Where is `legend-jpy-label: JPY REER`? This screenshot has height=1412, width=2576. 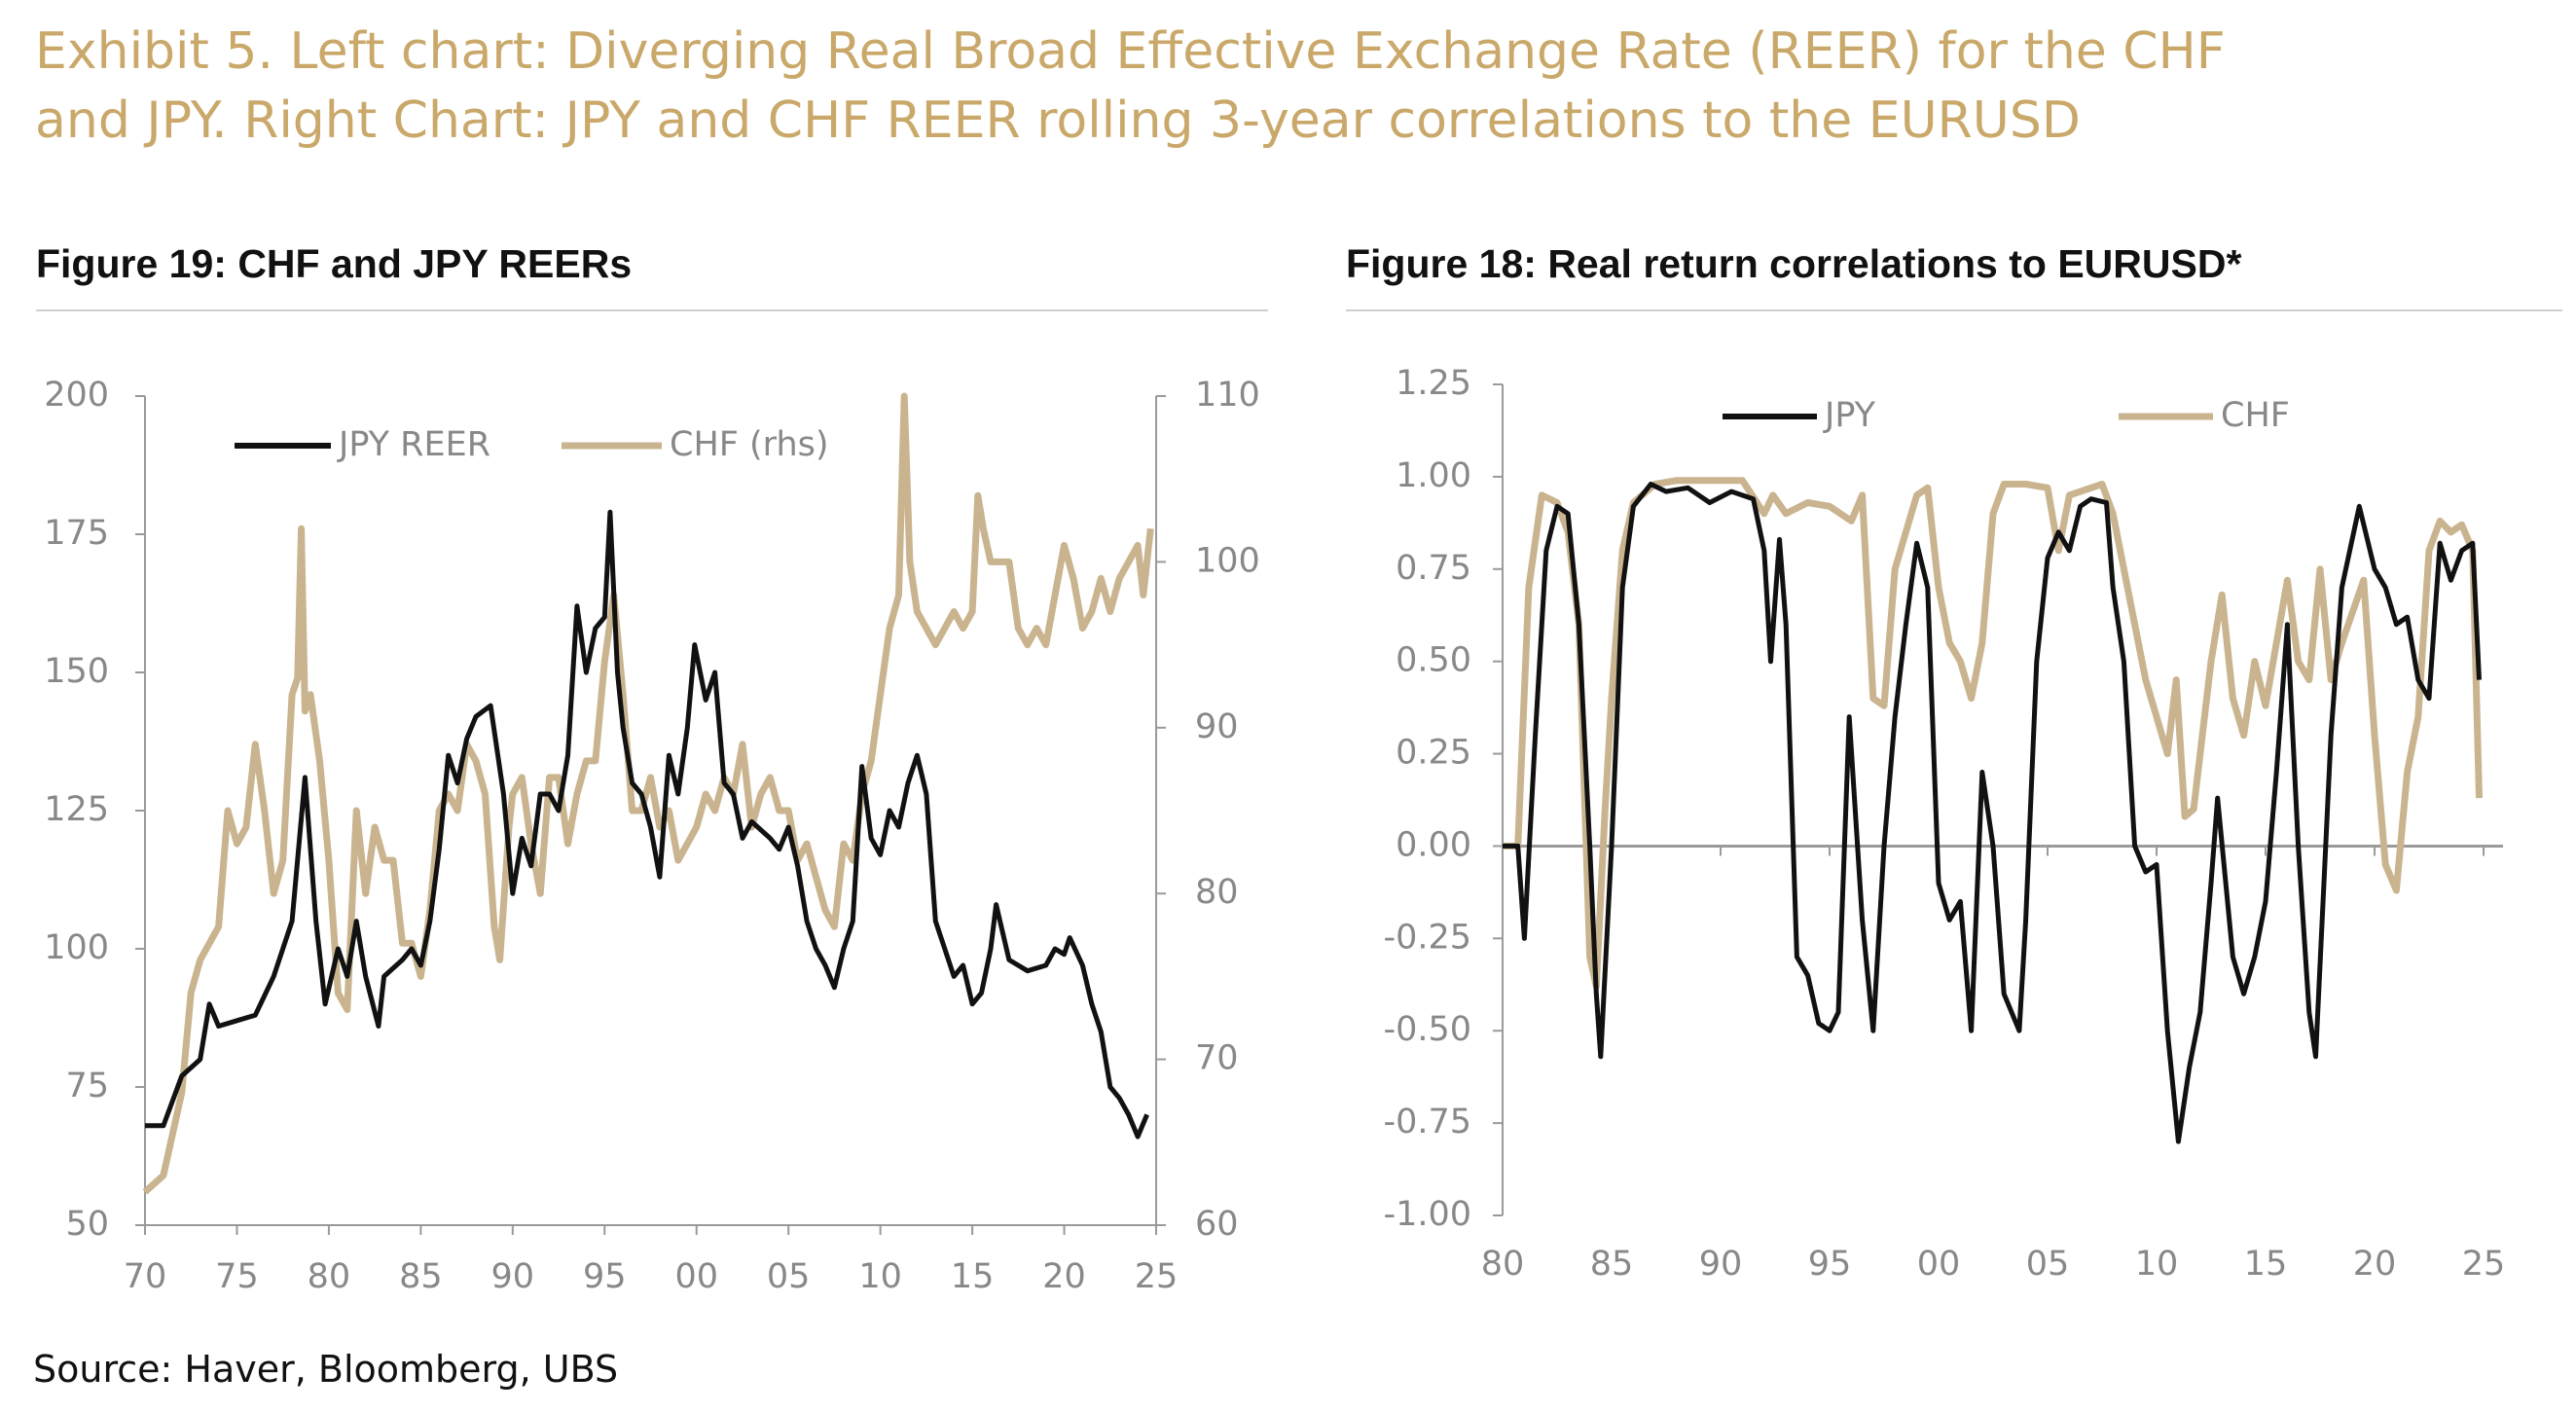 legend-jpy-label: JPY REER is located at coordinates (413, 444).